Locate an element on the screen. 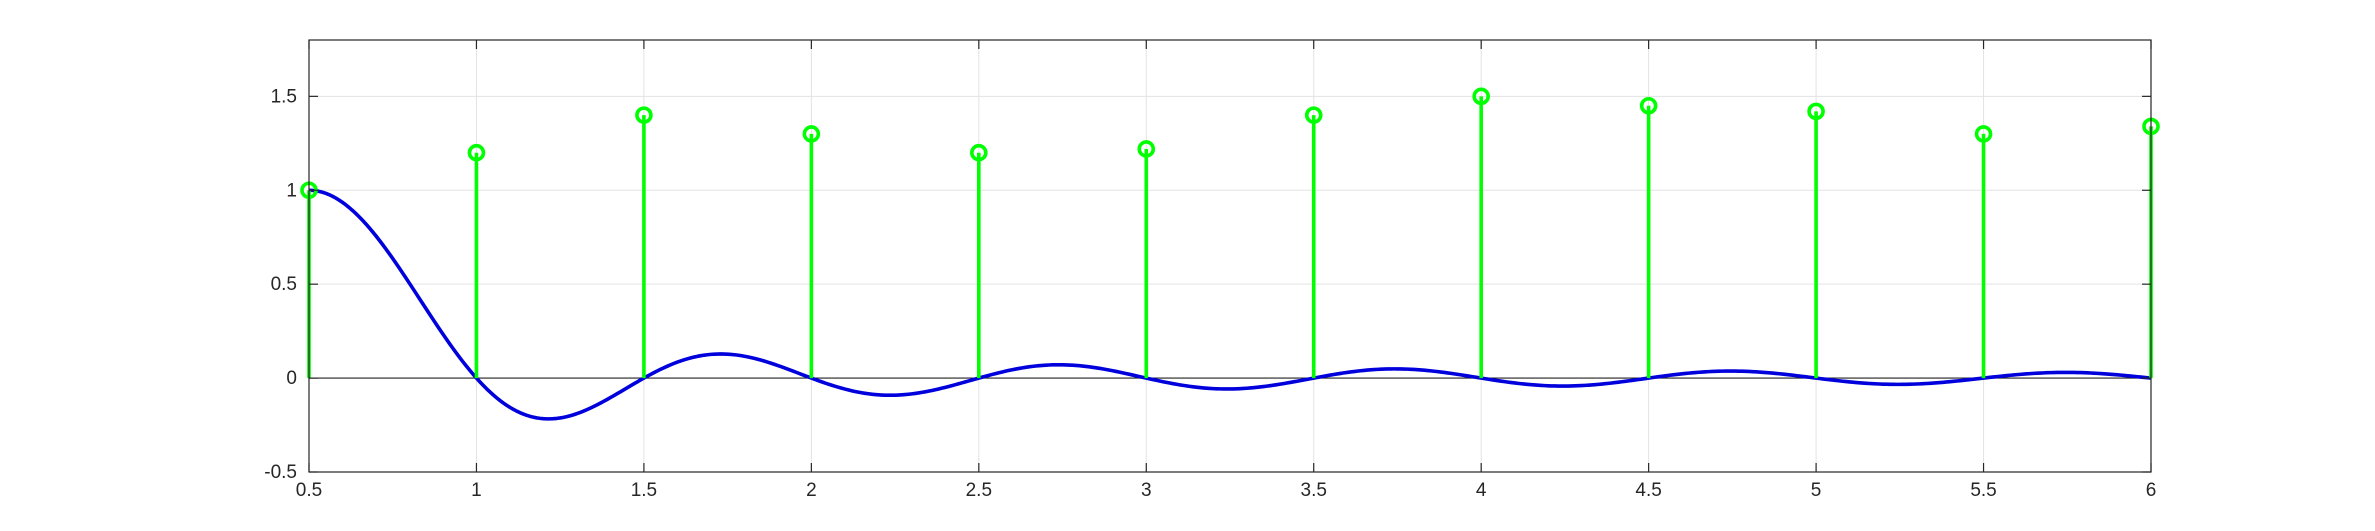 Image resolution: width=2375 pixels, height=531 pixels. x-tick-label: 2.5 is located at coordinates (979, 490).